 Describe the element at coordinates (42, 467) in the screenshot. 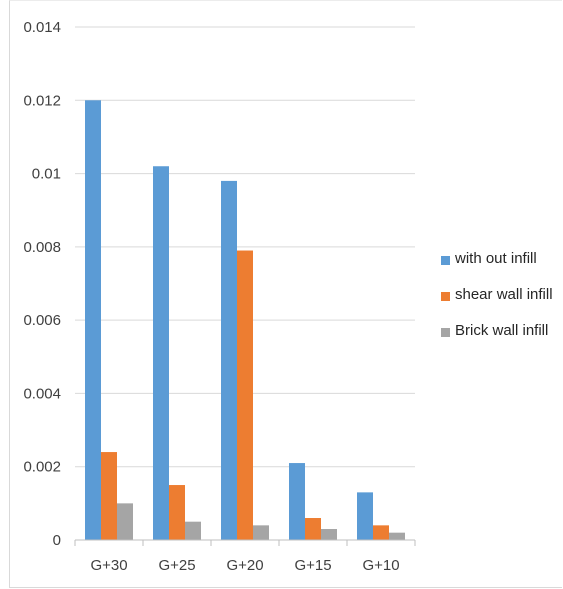

I see `y-tick-label: 0.002` at that location.